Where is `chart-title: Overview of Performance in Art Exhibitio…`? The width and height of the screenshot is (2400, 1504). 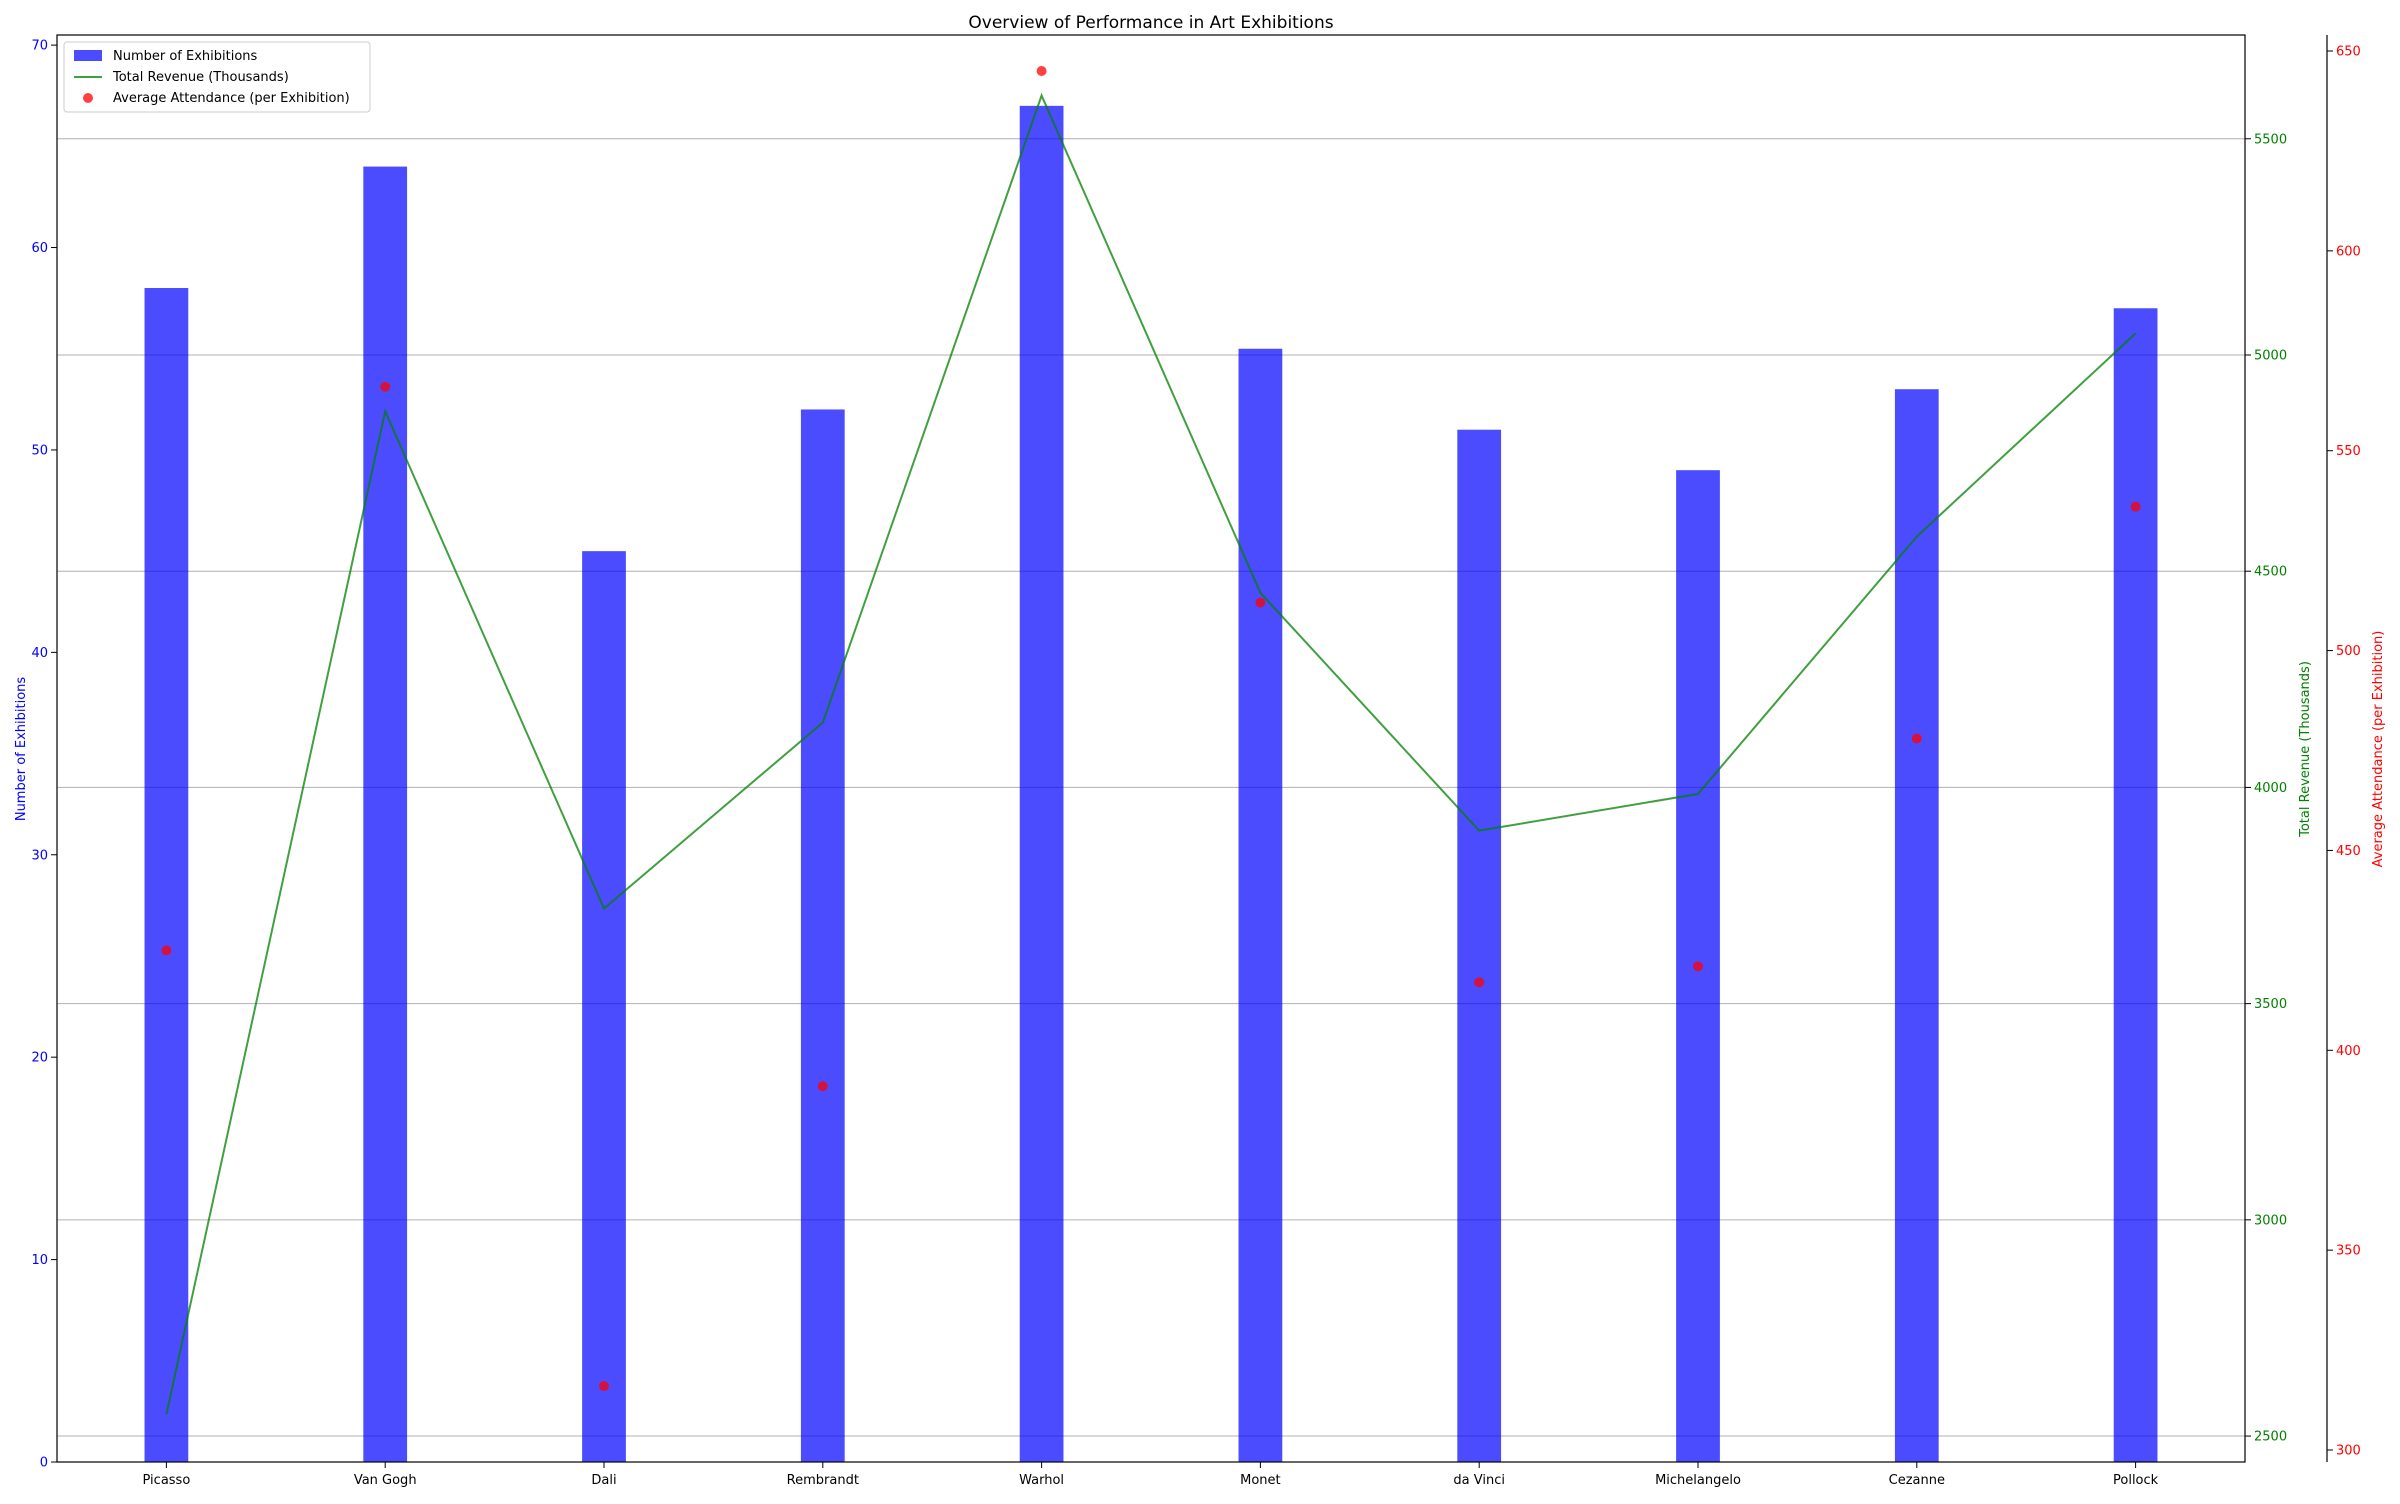
chart-title: Overview of Performance in Art Exhibitio… is located at coordinates (1150, 23).